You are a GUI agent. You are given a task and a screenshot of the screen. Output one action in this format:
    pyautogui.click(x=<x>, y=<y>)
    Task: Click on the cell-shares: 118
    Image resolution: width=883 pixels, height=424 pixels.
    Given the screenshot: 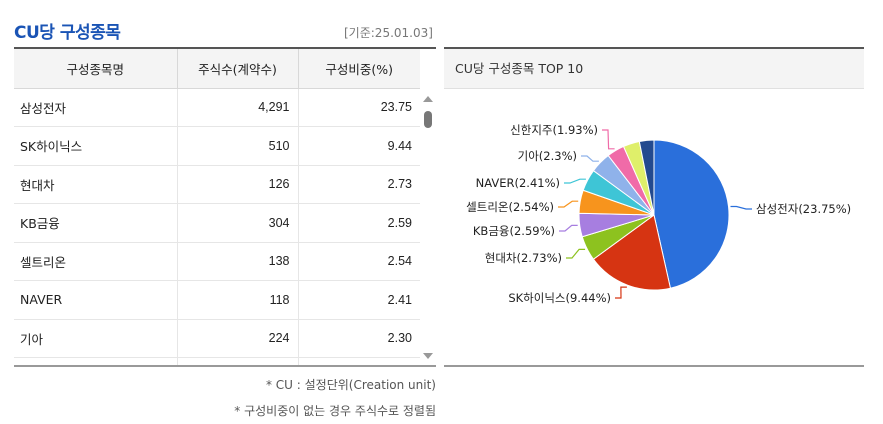 What is the action you would take?
    pyautogui.click(x=238, y=300)
    